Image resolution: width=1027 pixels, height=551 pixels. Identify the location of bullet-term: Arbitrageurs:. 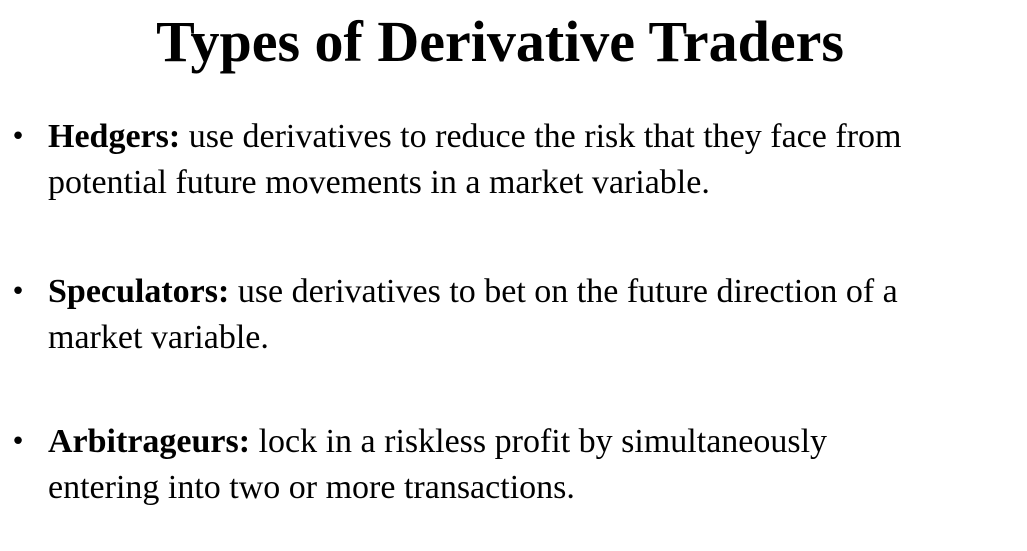
(149, 441).